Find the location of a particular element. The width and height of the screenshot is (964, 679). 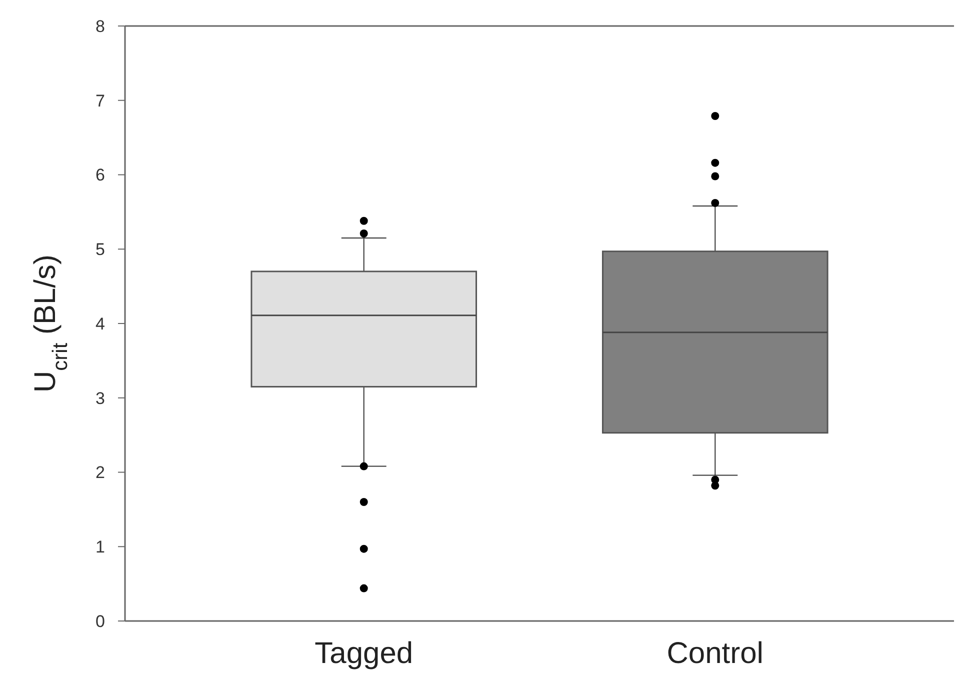

y-tick-label: 0 is located at coordinates (100, 621).